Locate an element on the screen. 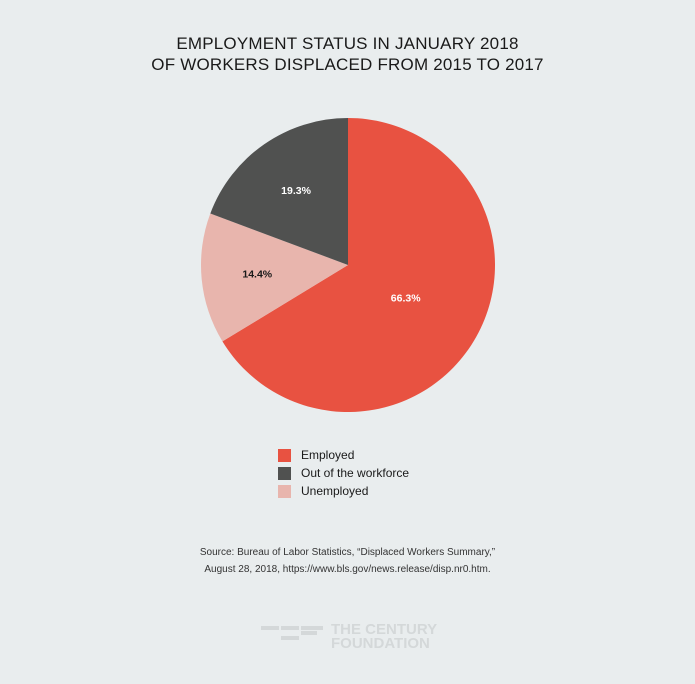  logo-line-1: THE CENTURY is located at coordinates (384, 629).